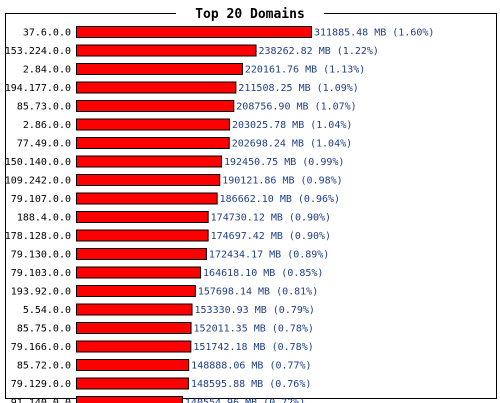  Describe the element at coordinates (41, 292) in the screenshot. I see `category-label: 193.92.0.0` at that location.